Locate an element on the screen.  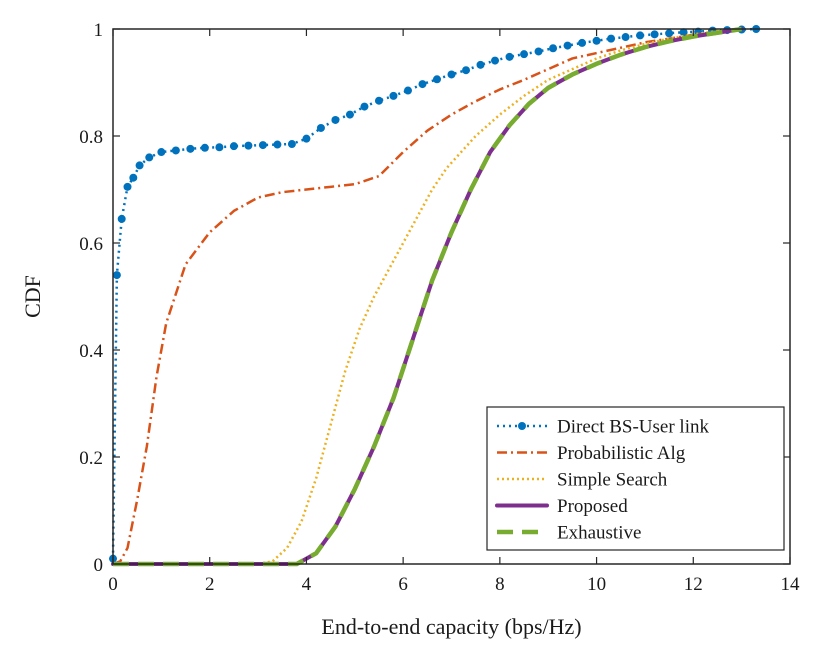
y-tick-label: 0.6 is located at coordinates (91, 244).